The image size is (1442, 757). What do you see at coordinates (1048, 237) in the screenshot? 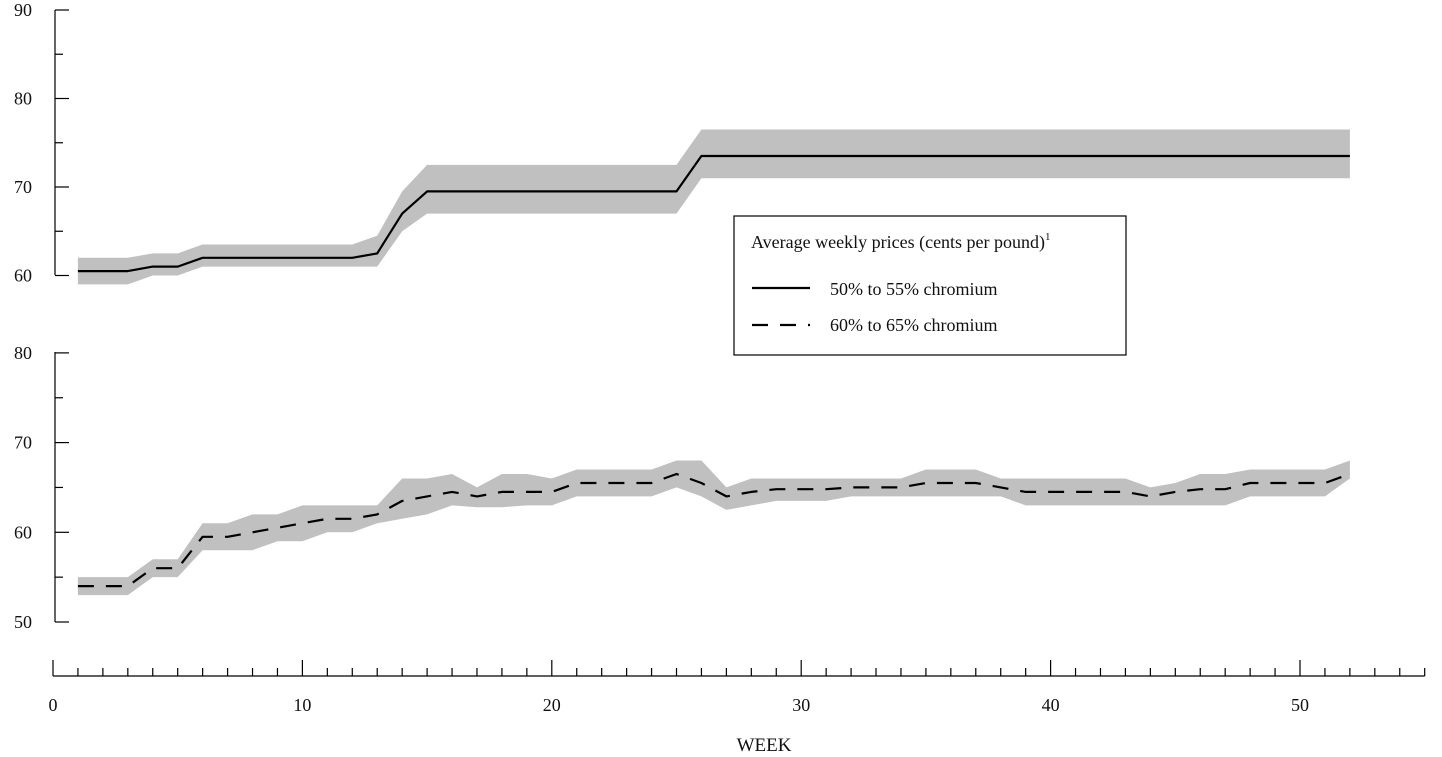
I see `legend-title-footnote: 1` at bounding box center [1048, 237].